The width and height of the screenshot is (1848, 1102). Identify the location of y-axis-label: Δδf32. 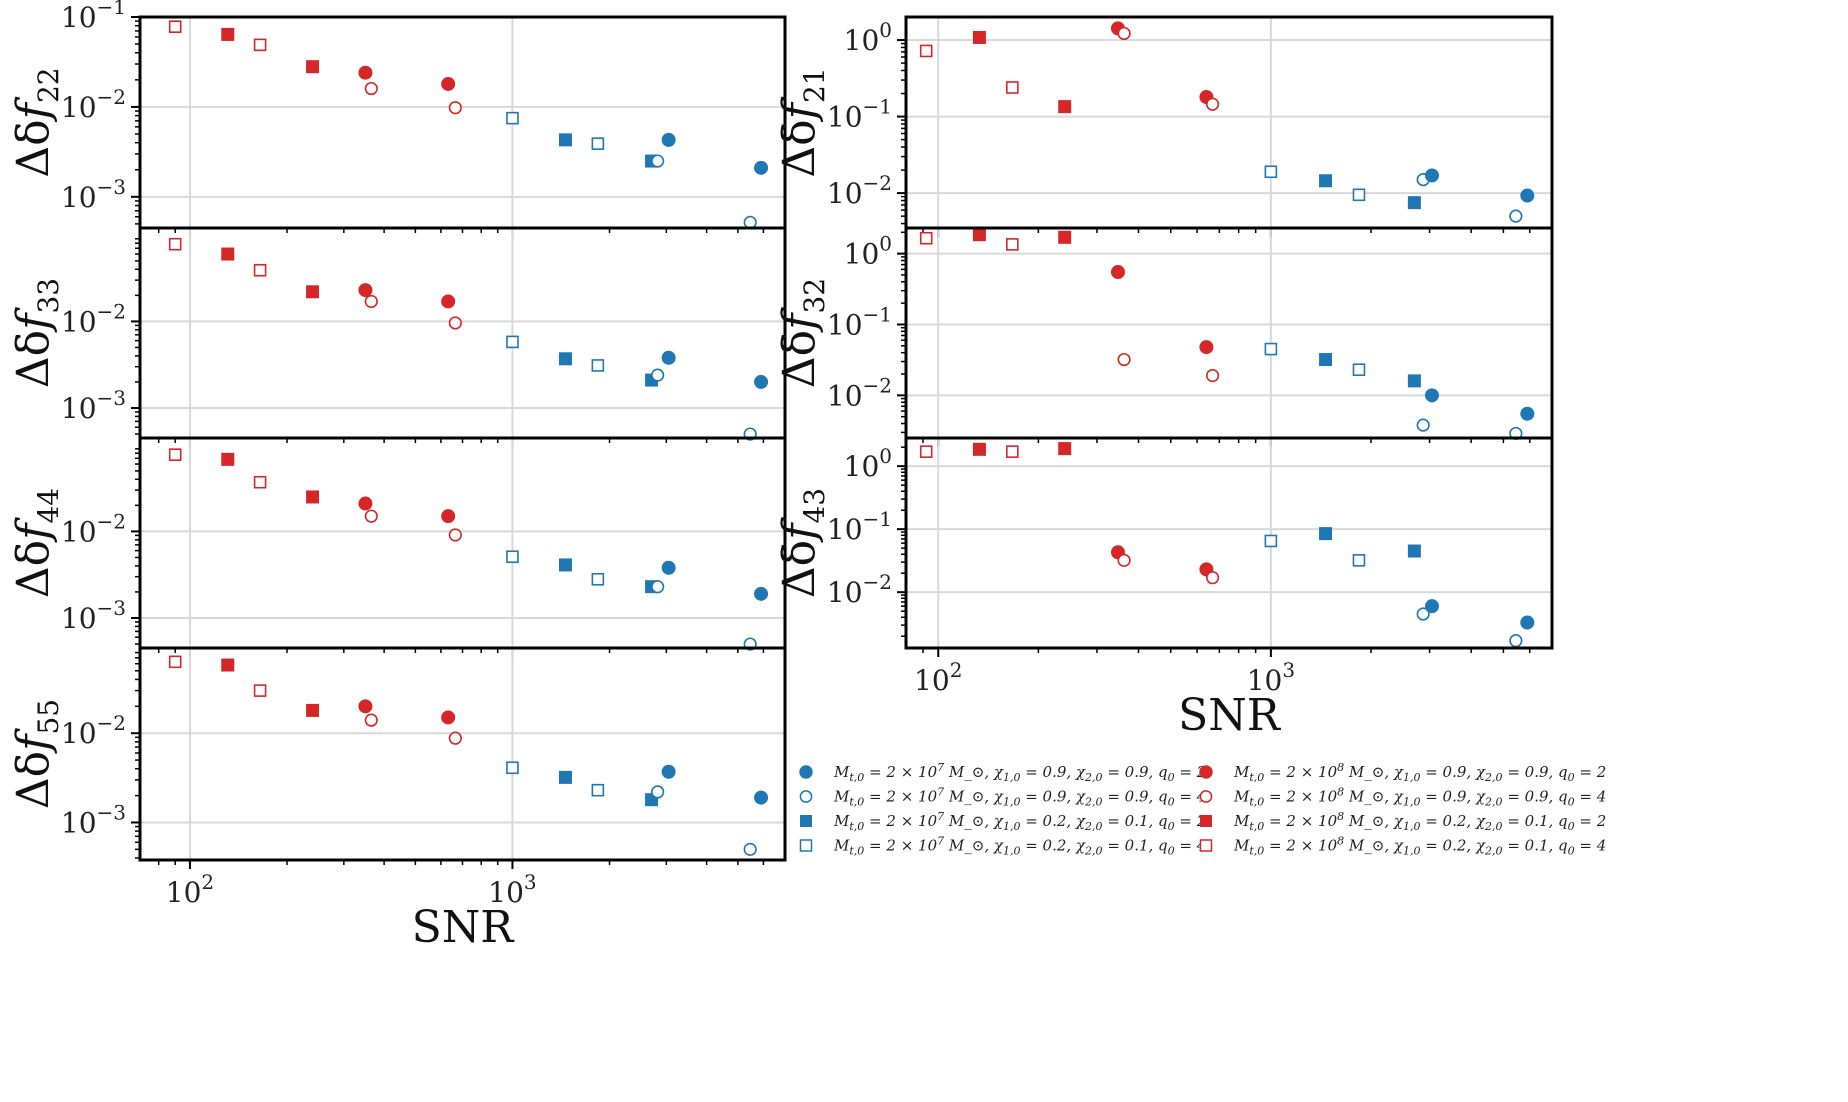
(802, 333).